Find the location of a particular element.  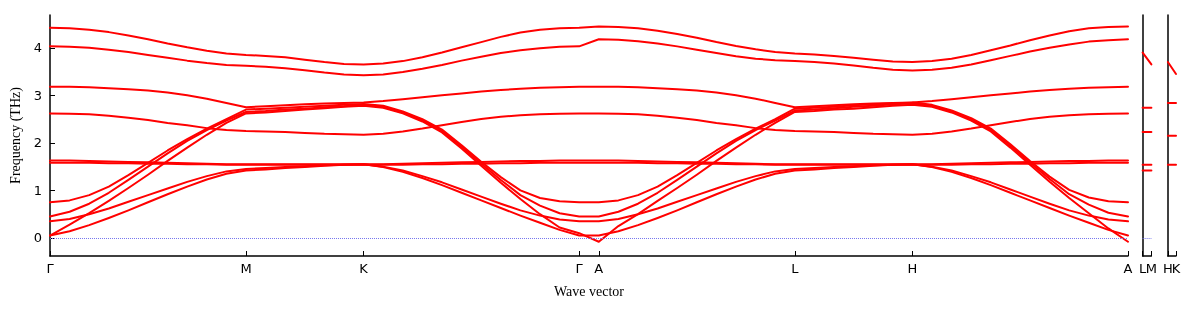

y-tick-label: 2 is located at coordinates (37, 143).